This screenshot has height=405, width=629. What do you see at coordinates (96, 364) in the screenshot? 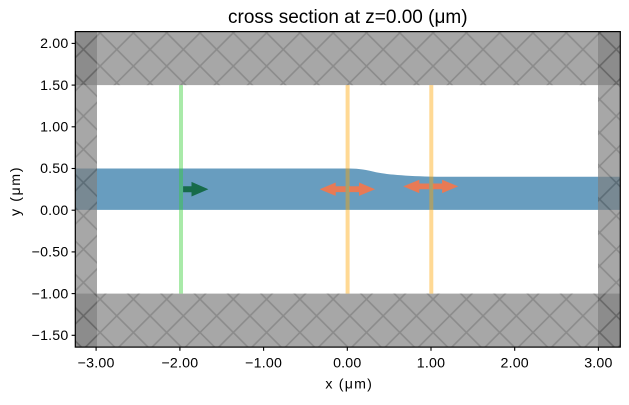
I see `svg-text: −3.00` at bounding box center [96, 364].